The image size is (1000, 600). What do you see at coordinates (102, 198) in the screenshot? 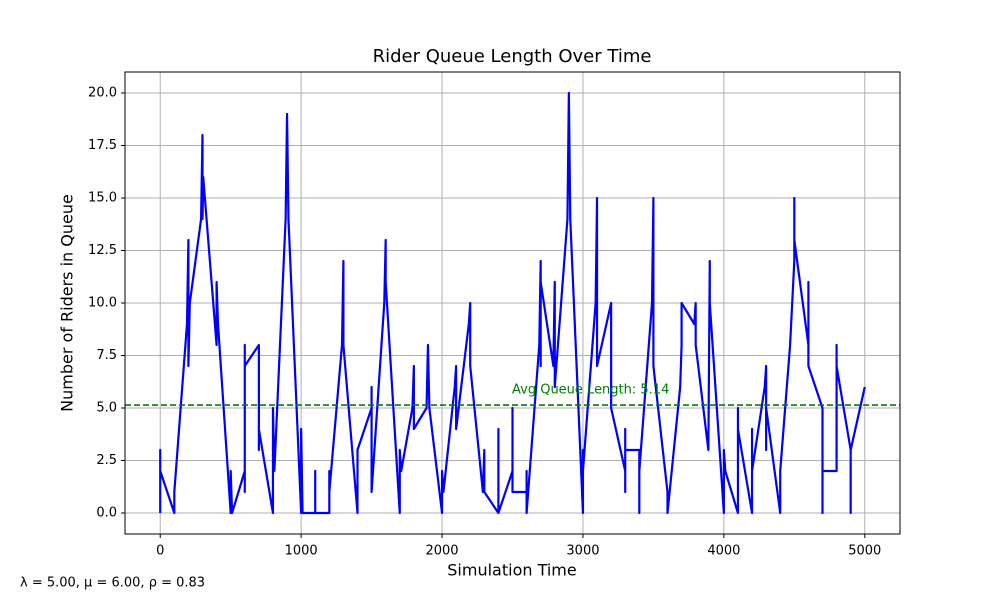
I see `y-tick-label: 15.0` at bounding box center [102, 198].